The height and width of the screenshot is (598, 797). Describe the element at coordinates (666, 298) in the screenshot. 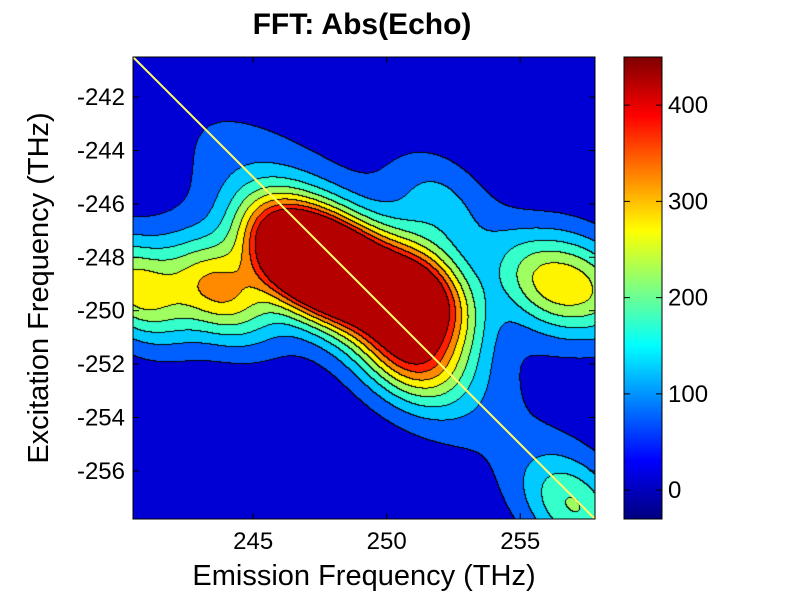

I see `colorbar-ticks: 0 100 200 300 400` at that location.